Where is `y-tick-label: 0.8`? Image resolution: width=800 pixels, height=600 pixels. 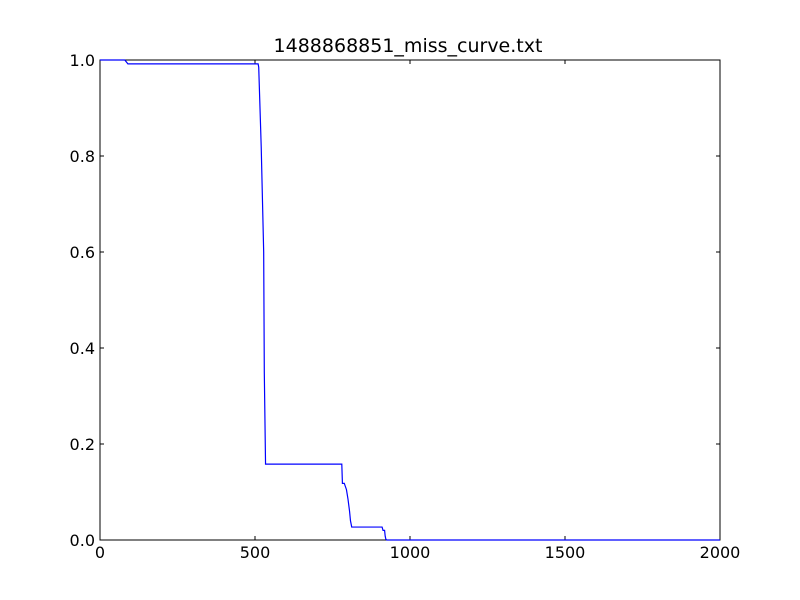
y-tick-label: 0.8 is located at coordinates (82, 156).